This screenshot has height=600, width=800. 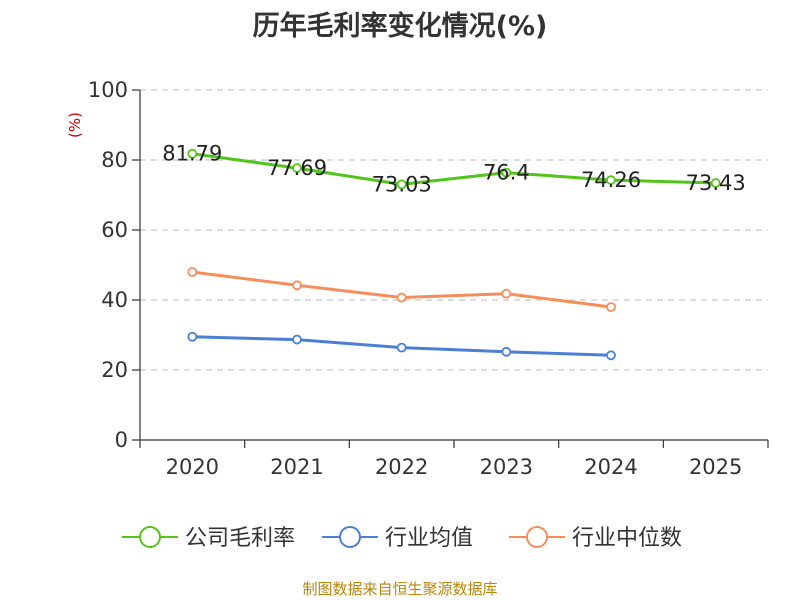 I want to click on data-label: 73.43, so click(x=716, y=183).